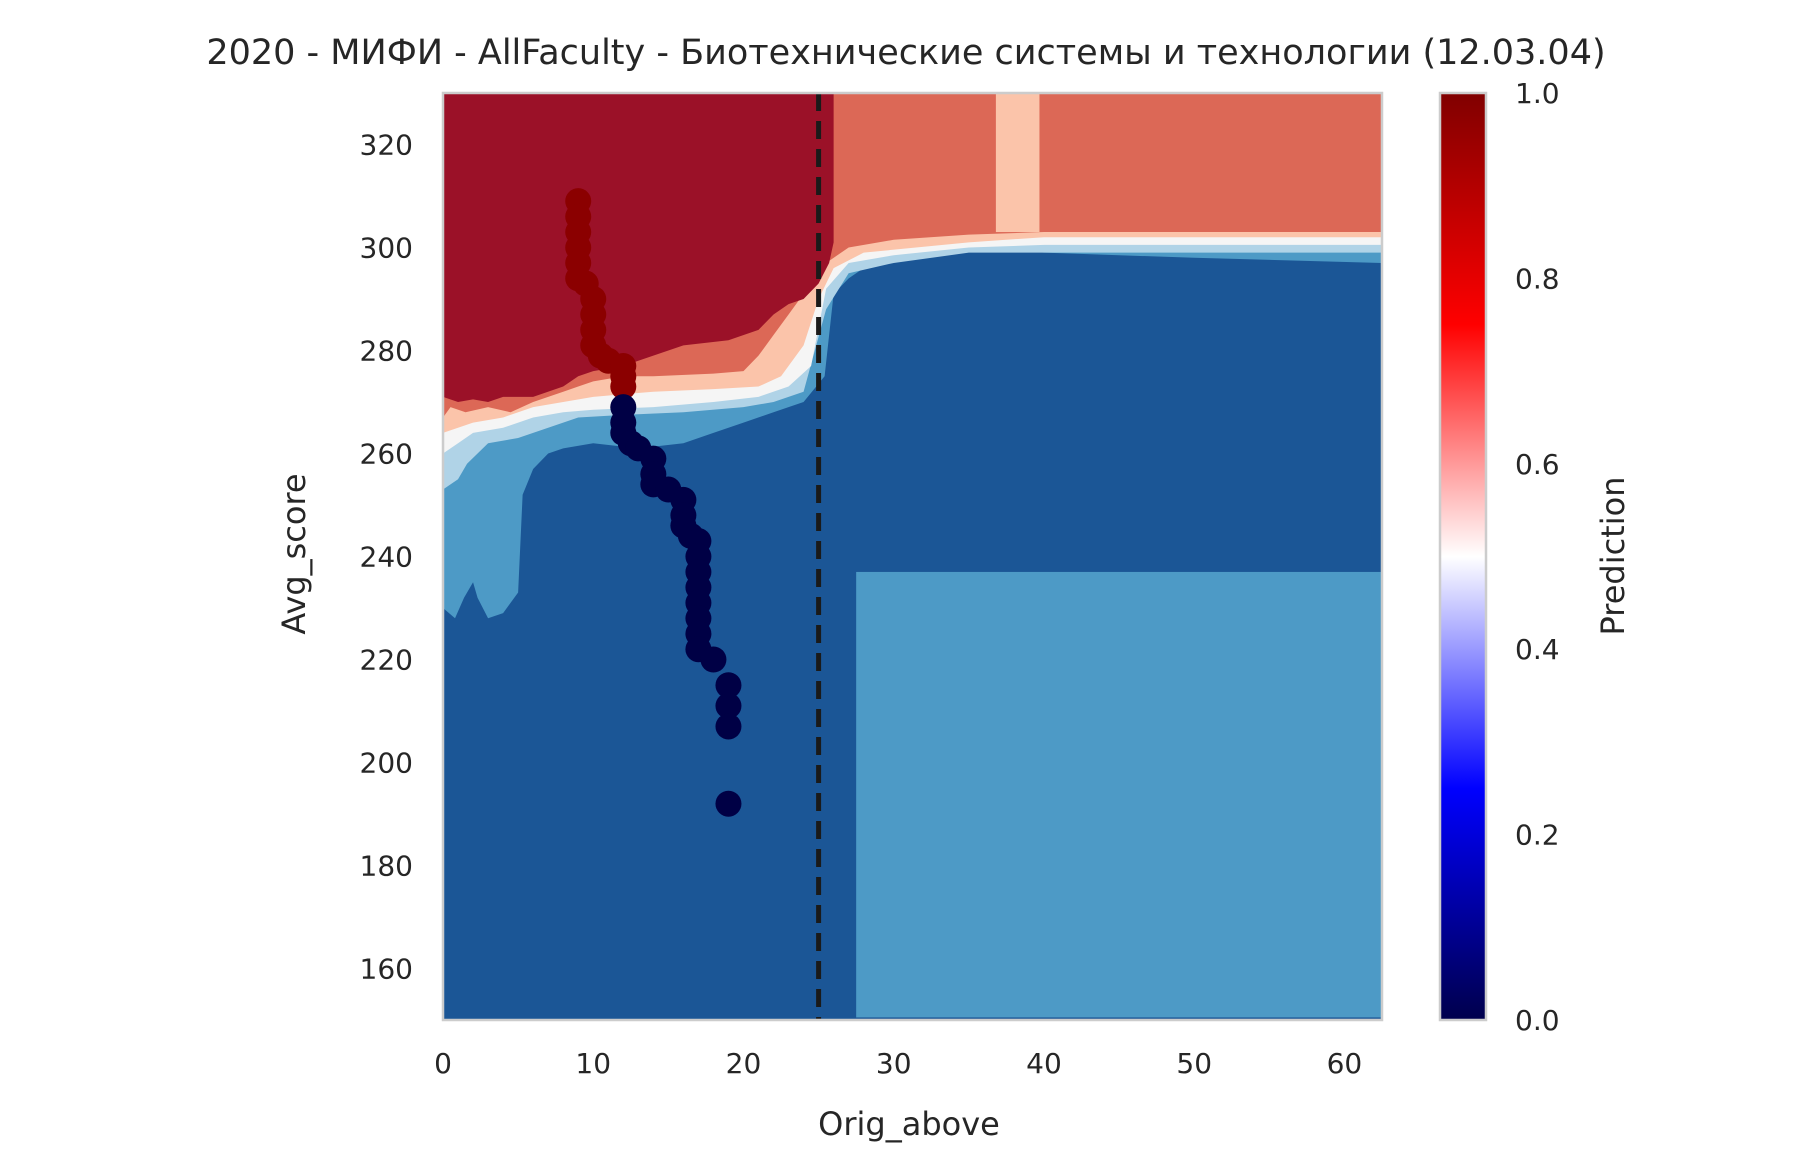 This screenshot has width=1813, height=1173. I want to click on contour-band-1-right, so click(1119, 794).